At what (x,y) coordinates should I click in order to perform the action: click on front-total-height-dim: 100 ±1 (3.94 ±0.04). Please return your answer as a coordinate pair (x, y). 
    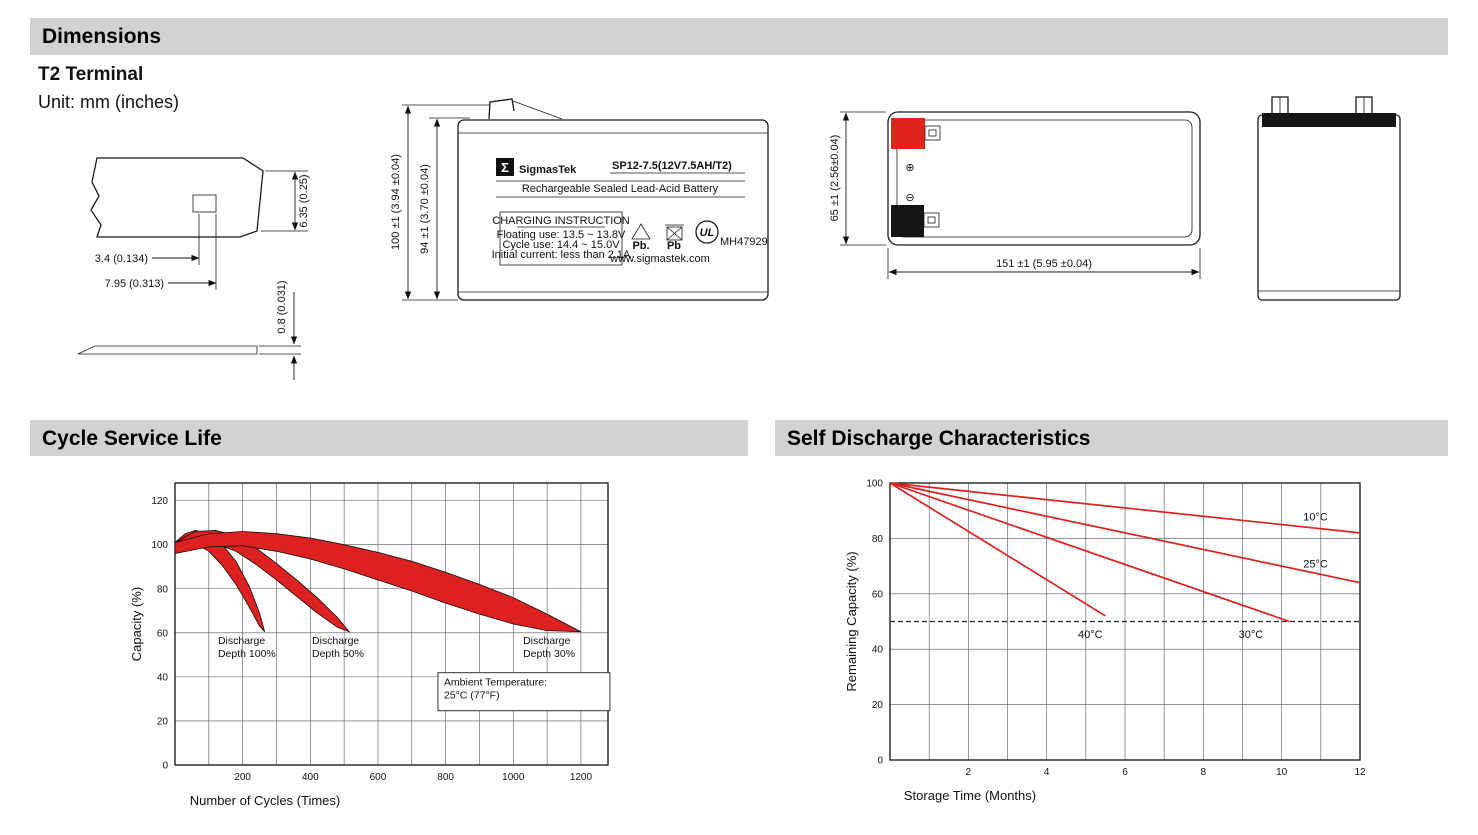
    Looking at the image, I should click on (396, 202).